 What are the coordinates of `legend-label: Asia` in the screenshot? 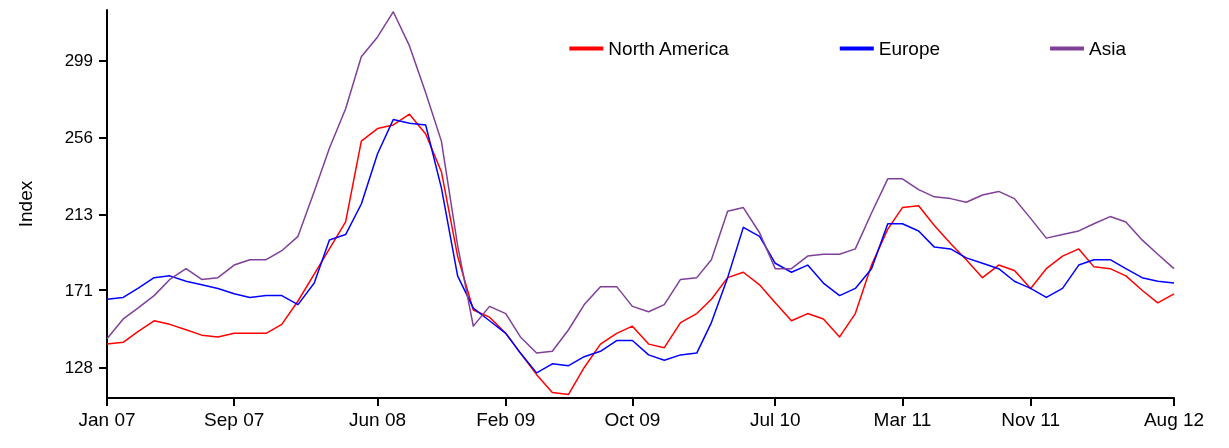 It's located at (1108, 48).